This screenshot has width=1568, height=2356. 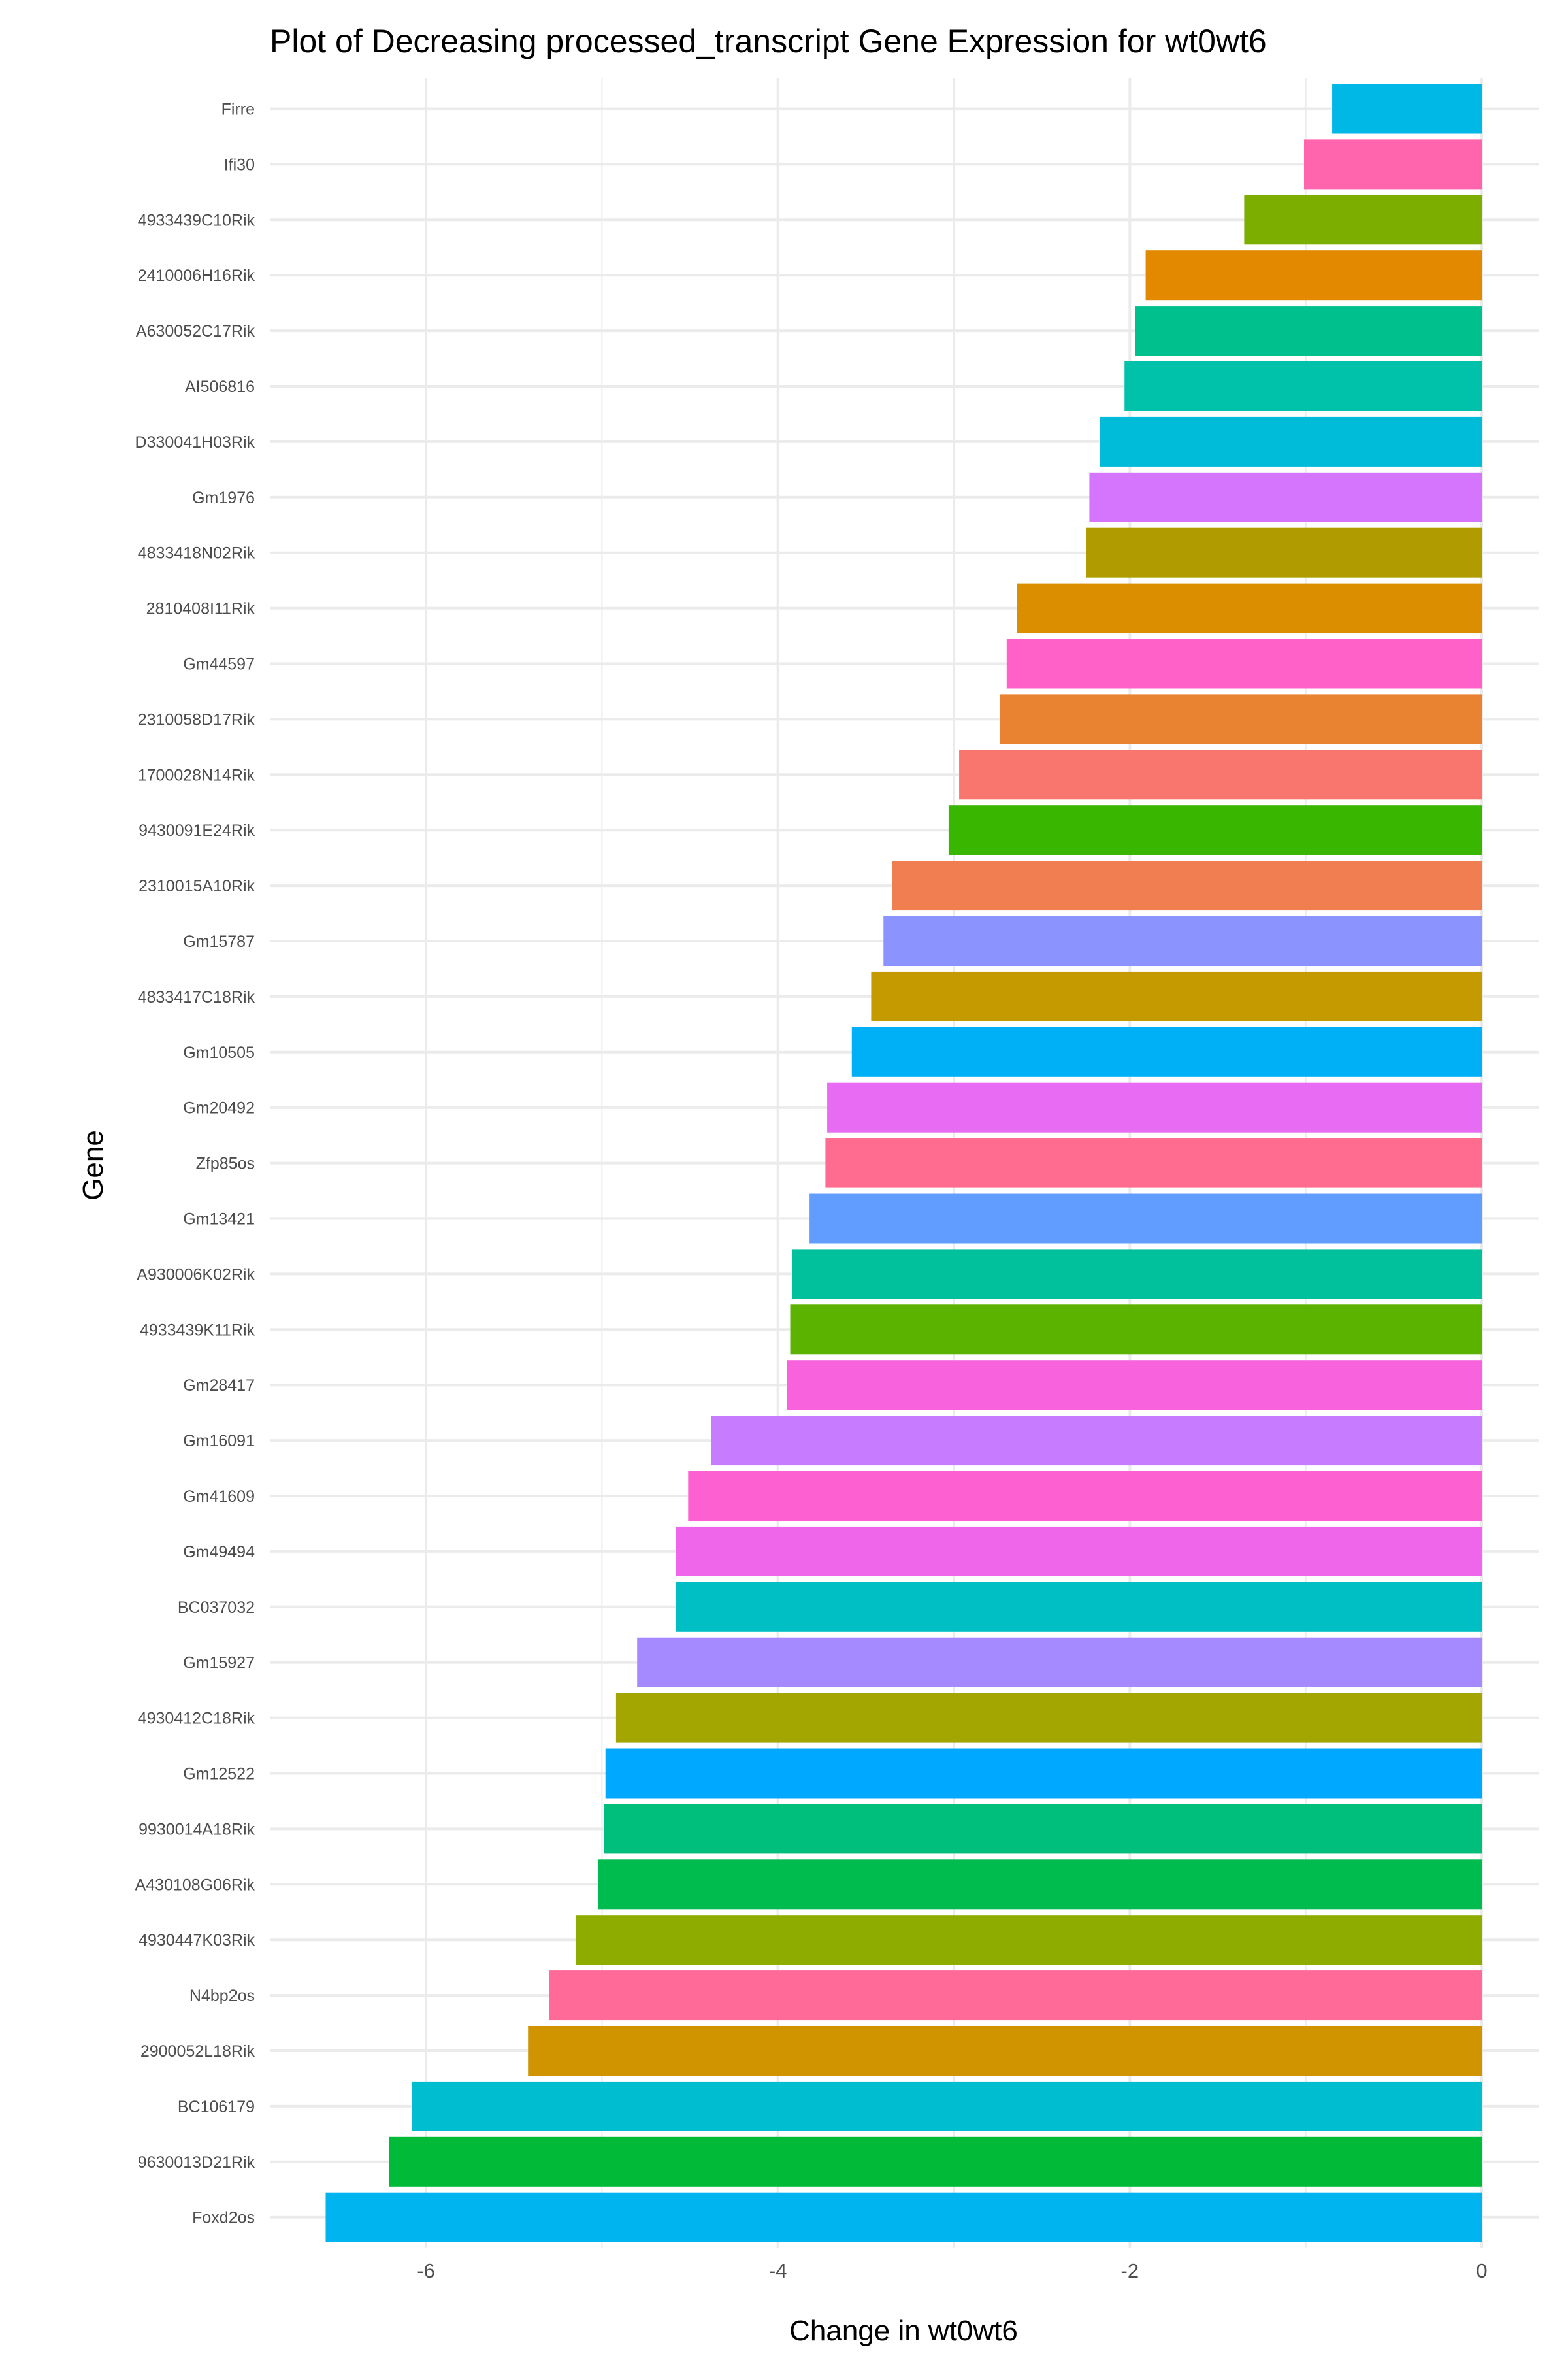 What do you see at coordinates (200, 609) in the screenshot?
I see `y-tick-label: 2810408I11Rik` at bounding box center [200, 609].